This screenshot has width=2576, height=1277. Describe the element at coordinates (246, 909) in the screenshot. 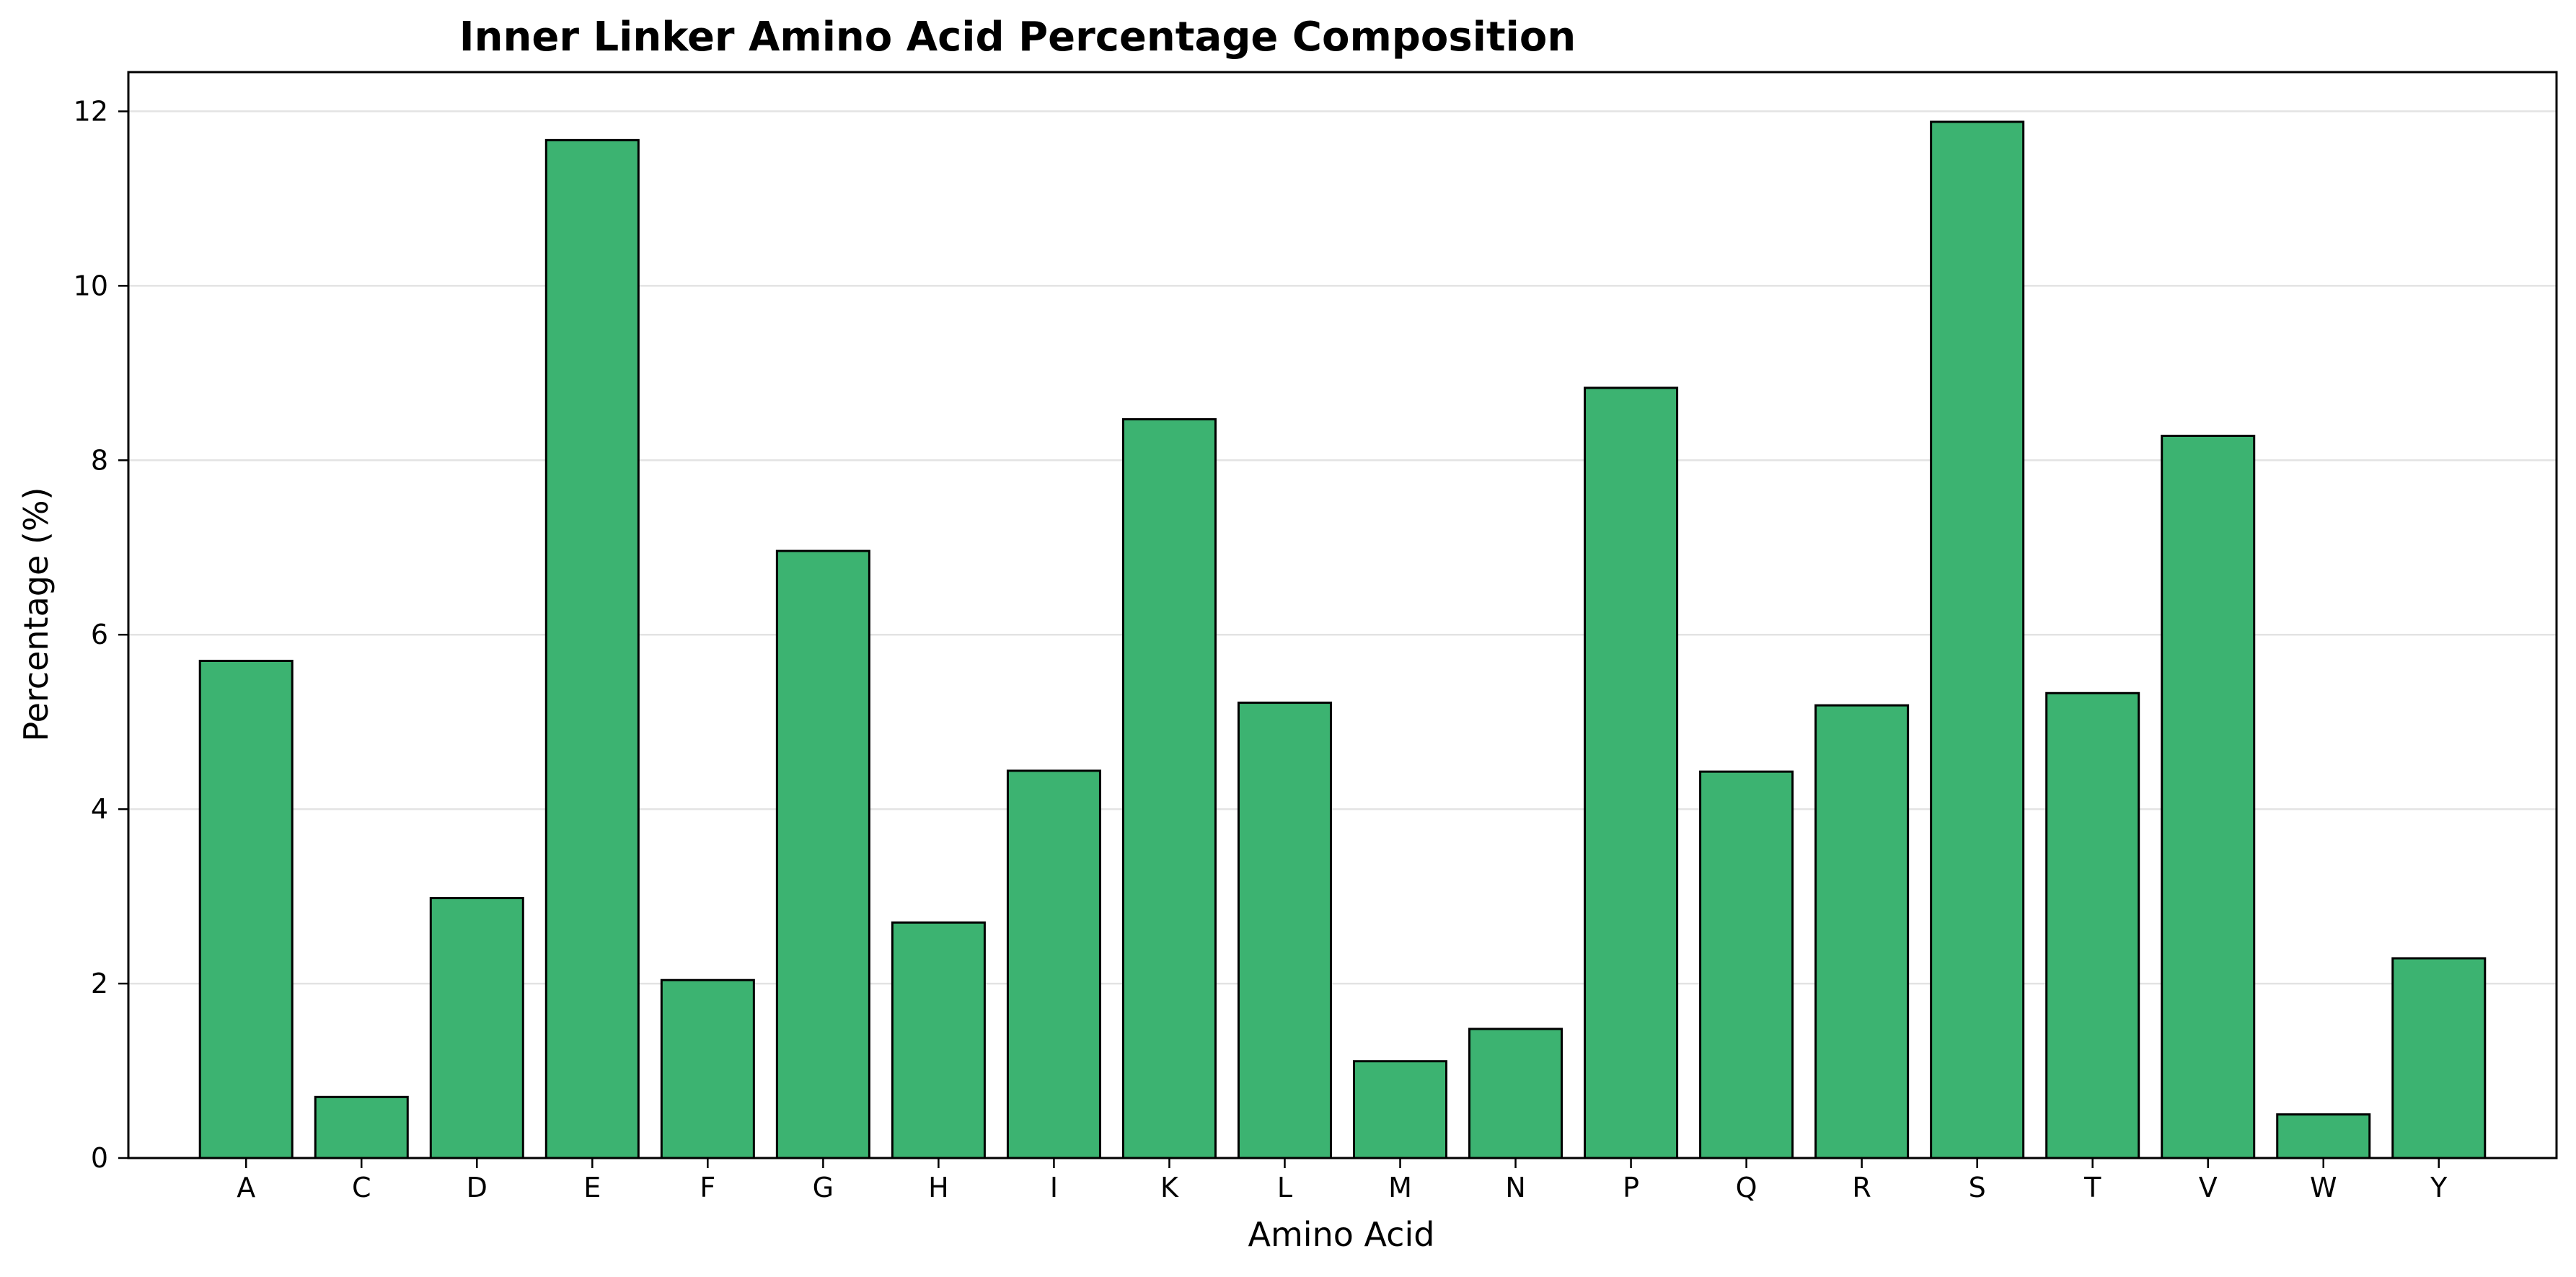

I see `bar-A` at that location.